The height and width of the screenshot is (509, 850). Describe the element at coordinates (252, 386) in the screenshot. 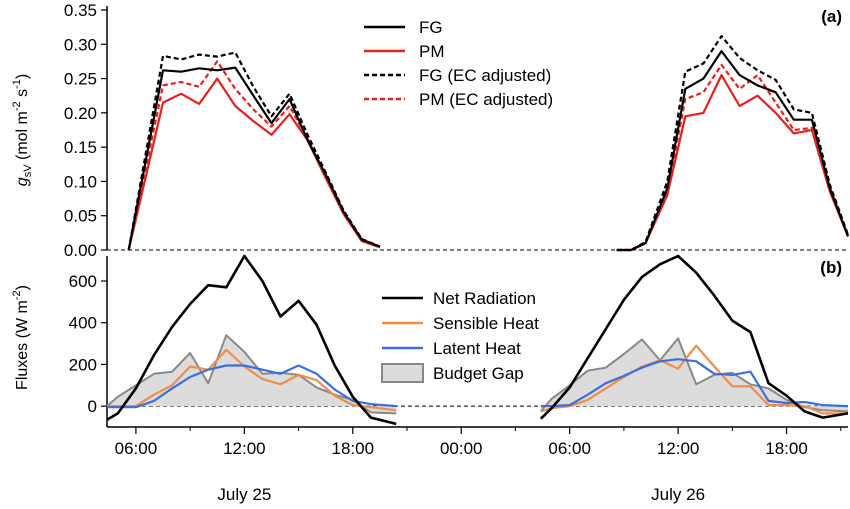

I see `panel-b-series-latent-heat-day1` at that location.